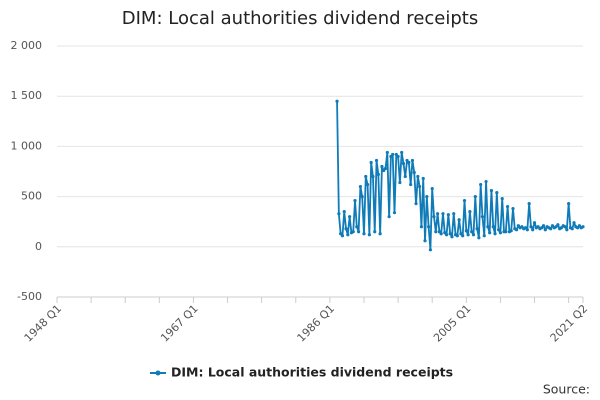 This screenshot has width=600, height=400. I want to click on chart-title: DIM: Local authorities dividend receipts, so click(300, 18).